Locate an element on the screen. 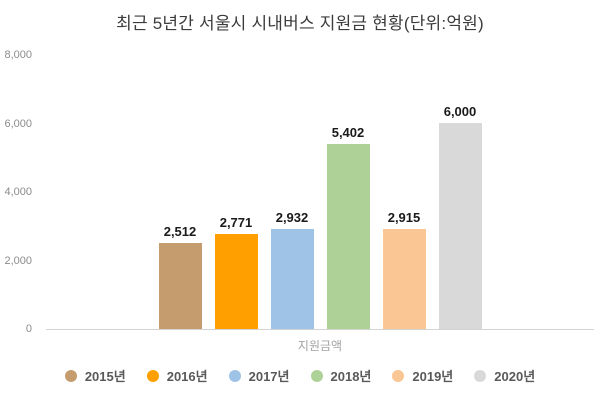 Image resolution: width=600 pixels, height=400 pixels. legend-item-2017년: 2017년 is located at coordinates (259, 375).